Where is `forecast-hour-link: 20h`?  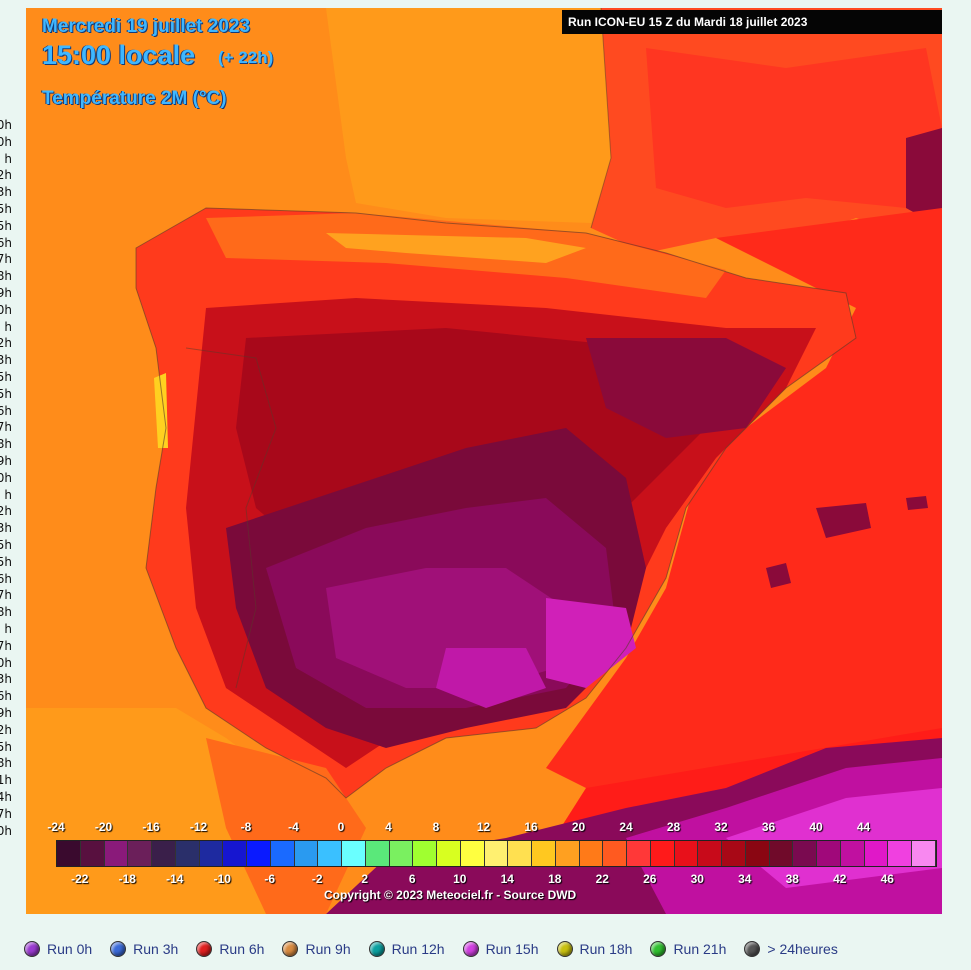
forecast-hour-link: 20h is located at coordinates (6, 830).